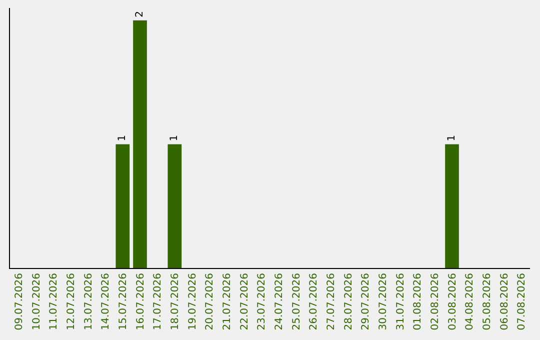 This screenshot has width=540, height=340. I want to click on x-tick-label: 14.07.2026, so click(106, 301).